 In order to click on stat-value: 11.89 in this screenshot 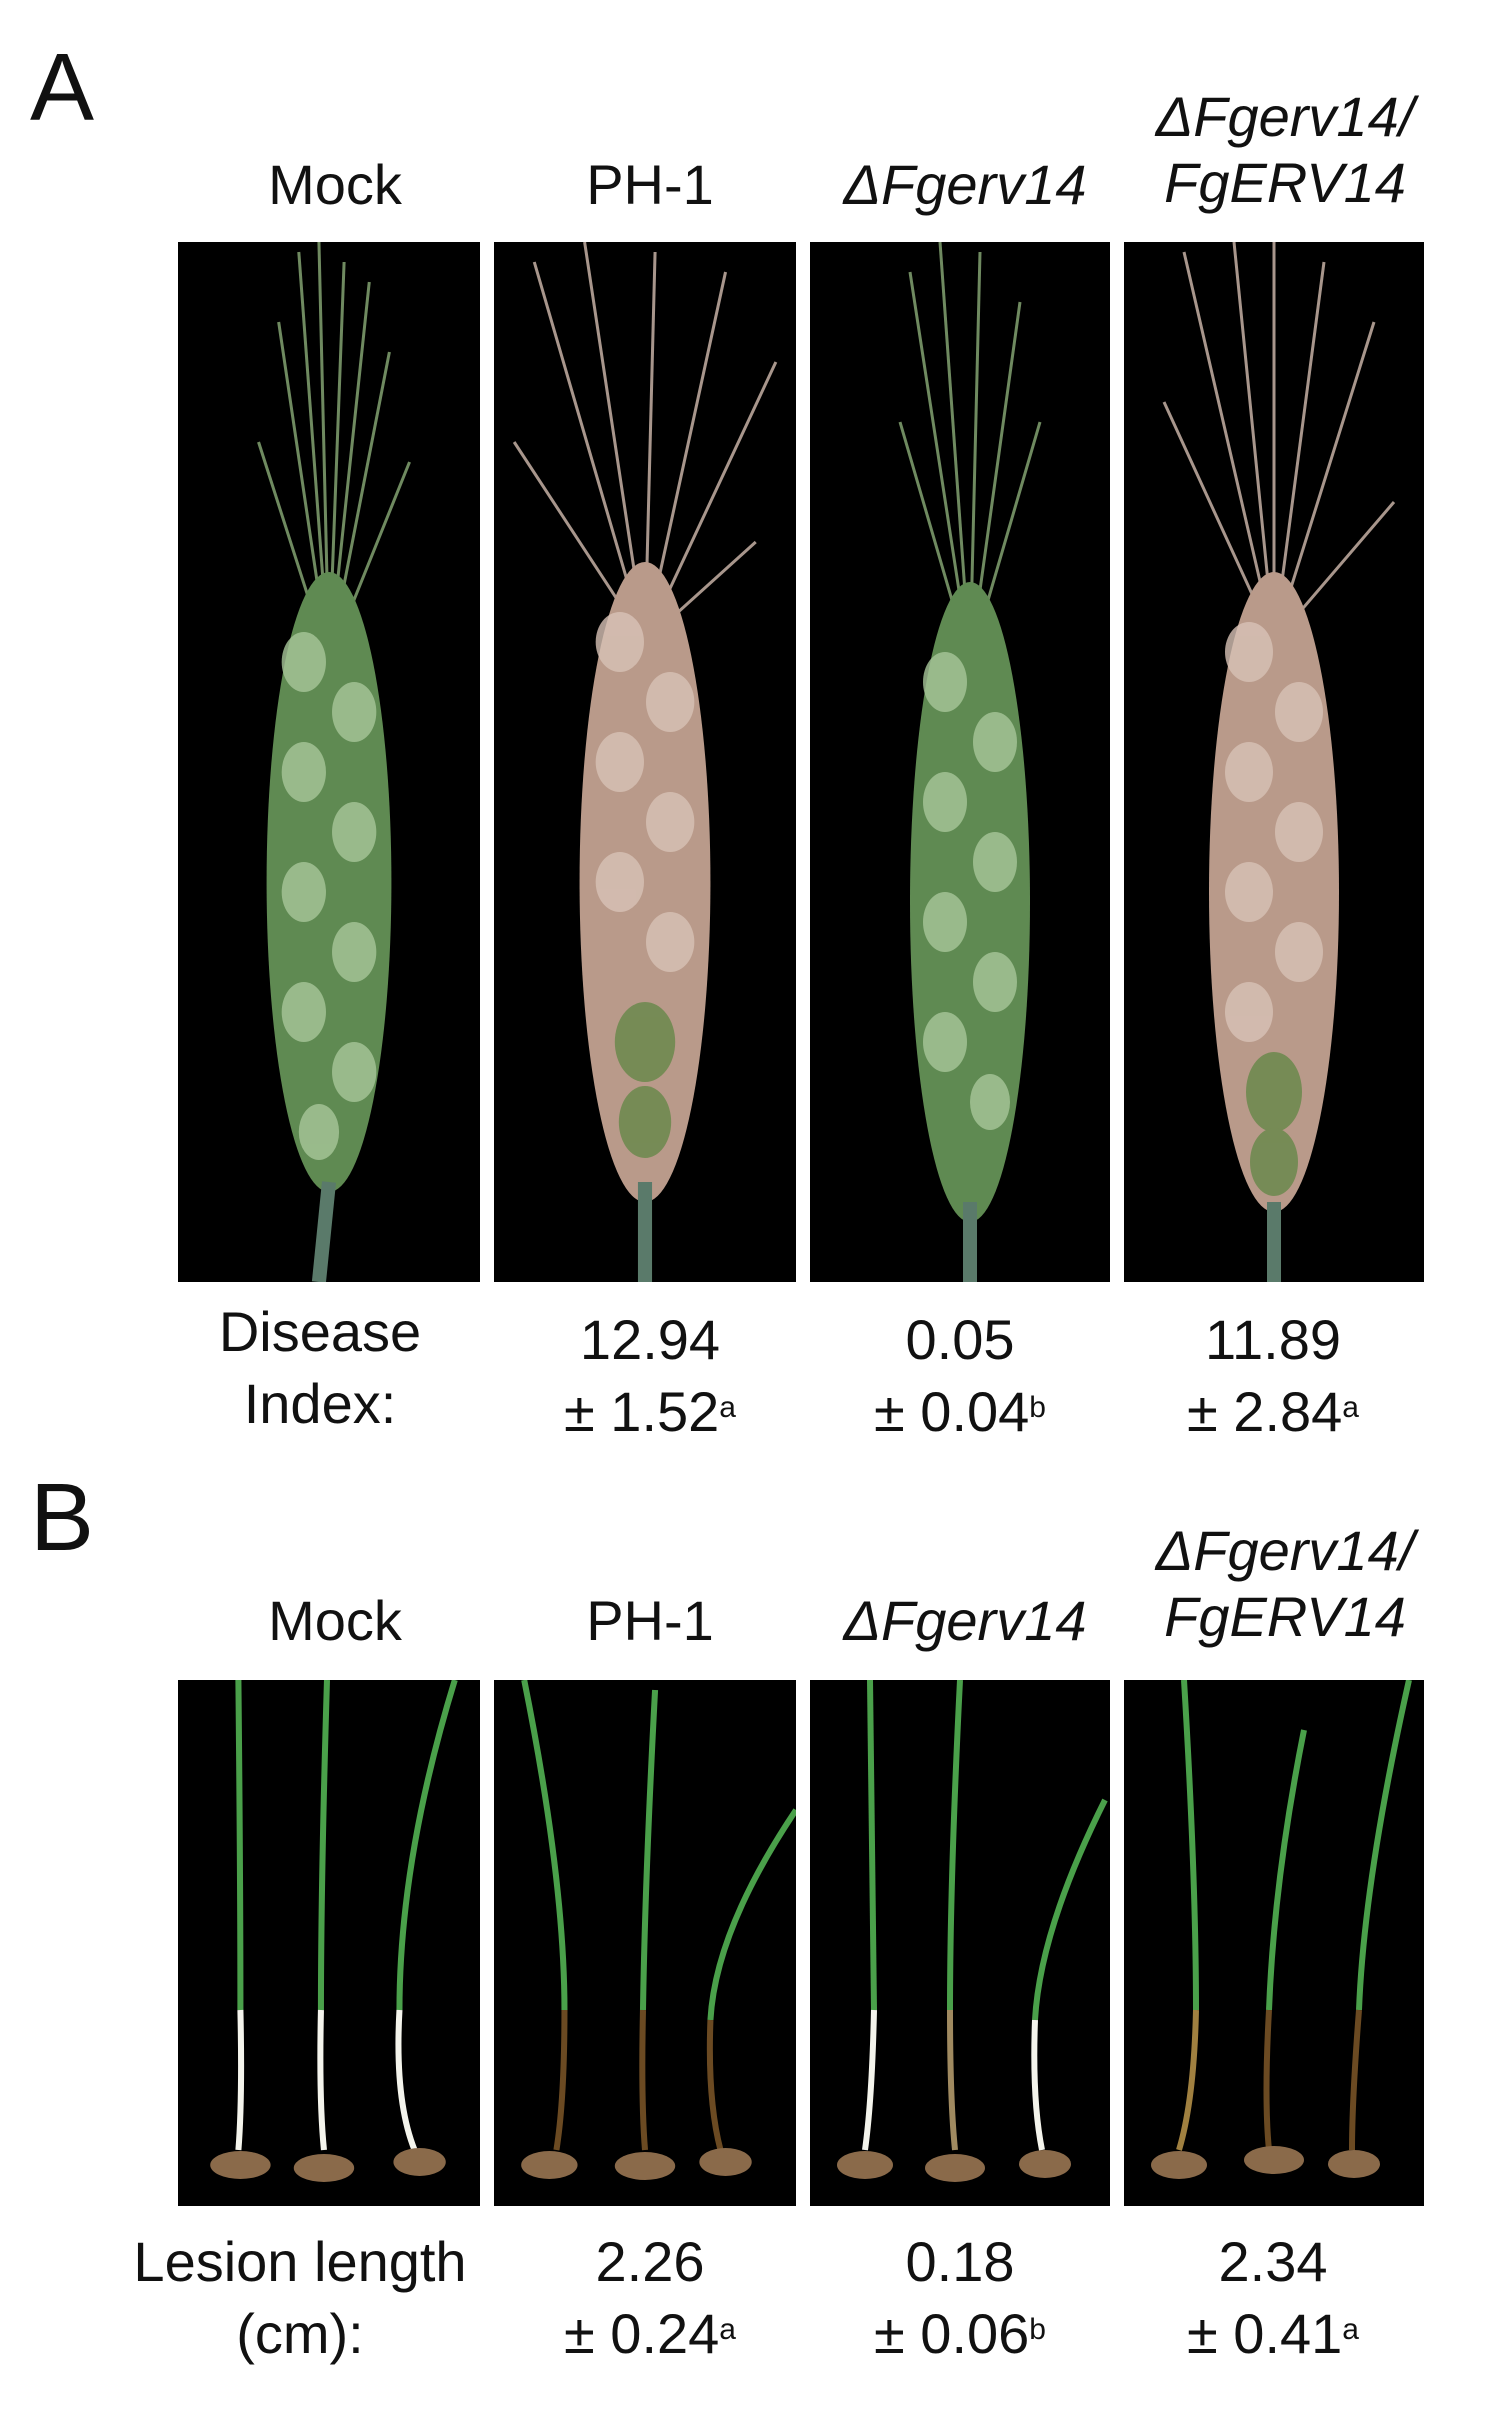, I will do `click(1273, 1339)`.